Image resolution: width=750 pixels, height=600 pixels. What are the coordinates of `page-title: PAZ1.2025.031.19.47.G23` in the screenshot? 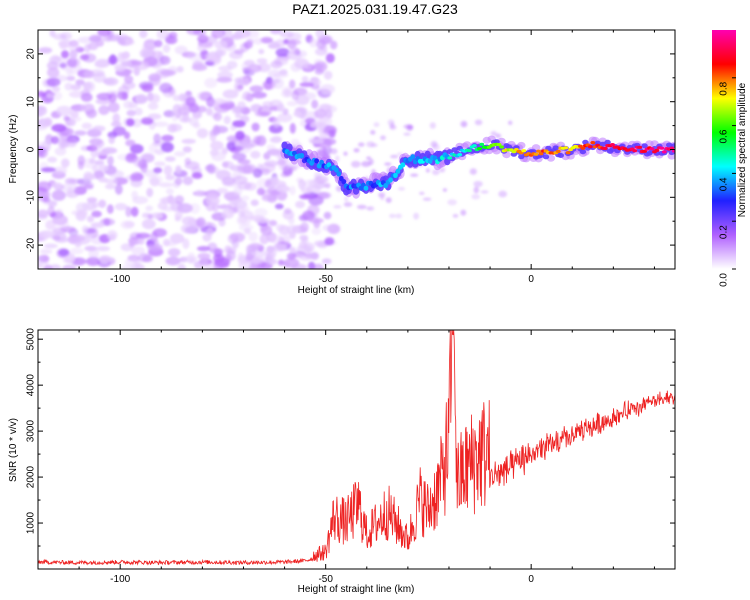 It's located at (375, 9).